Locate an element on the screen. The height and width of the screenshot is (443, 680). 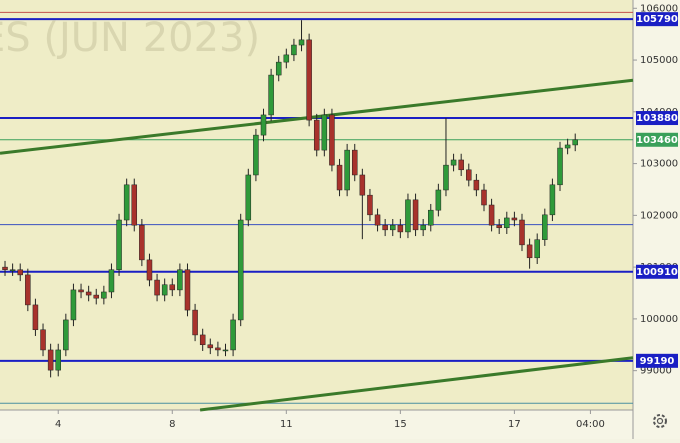
price-label: 105790 is located at coordinates (657, 19).